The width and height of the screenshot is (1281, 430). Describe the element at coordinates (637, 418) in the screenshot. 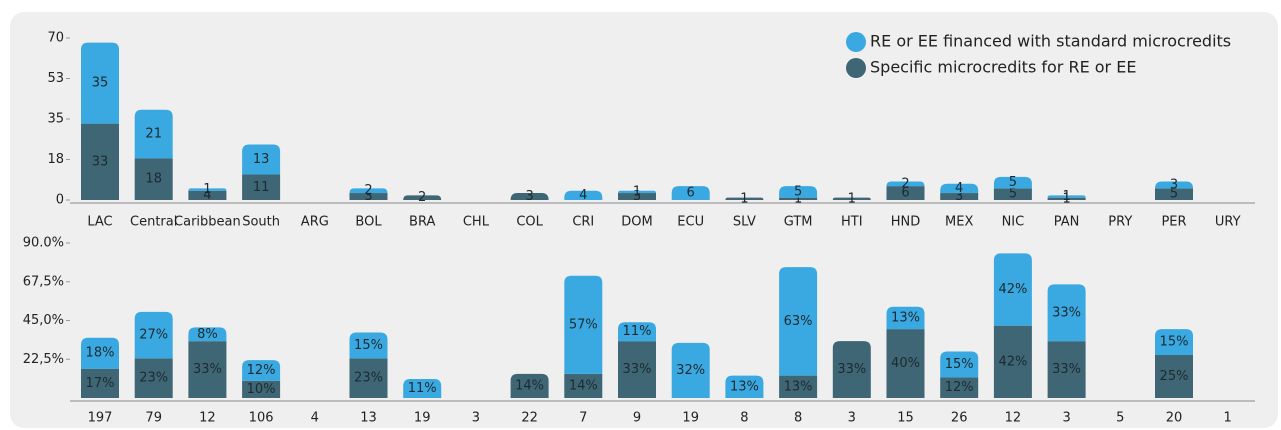

I see `x-tick-label: 9` at that location.